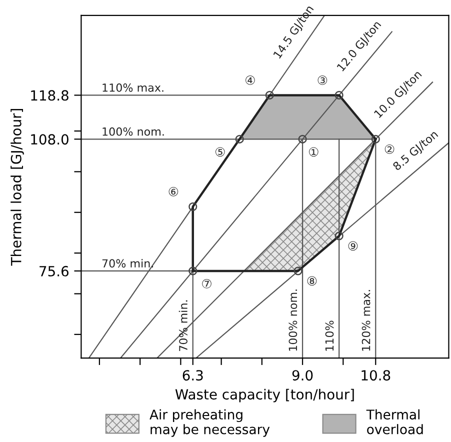  Describe the element at coordinates (133, 87) in the screenshot. I see `series-label: 110% max.` at that location.